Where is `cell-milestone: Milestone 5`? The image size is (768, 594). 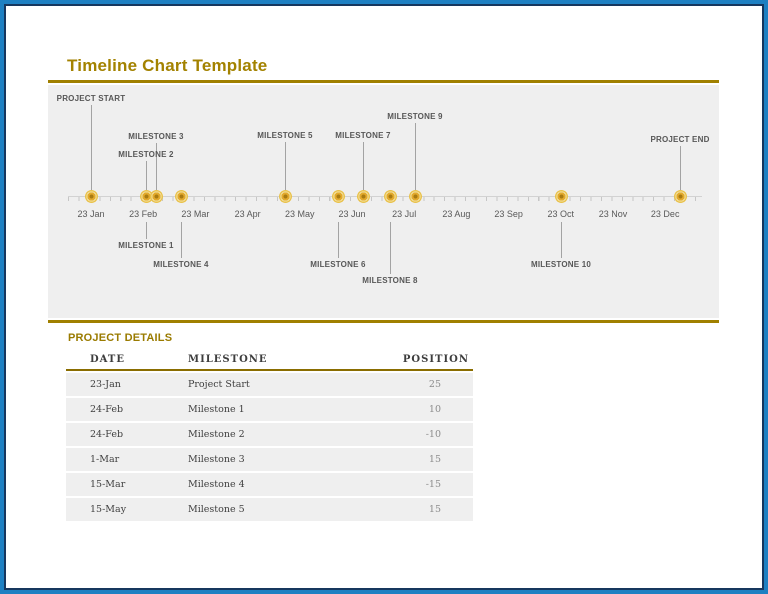 cell-milestone: Milestone 5 is located at coordinates (216, 509).